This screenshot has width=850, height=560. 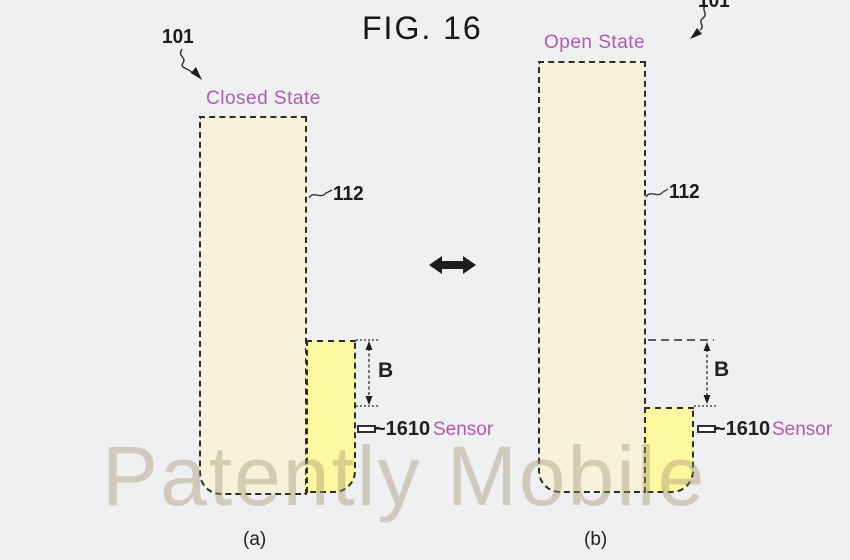 I want to click on caption-b: (b), so click(x=596, y=539).